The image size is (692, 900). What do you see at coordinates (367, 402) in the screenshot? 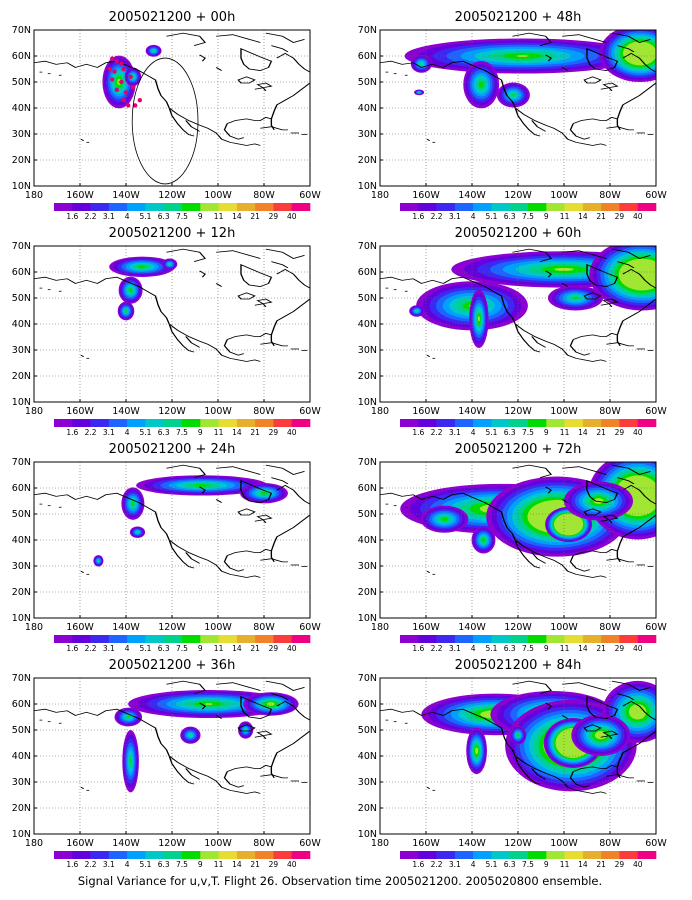
I see `lat-tick-label: 10N` at bounding box center [367, 402].